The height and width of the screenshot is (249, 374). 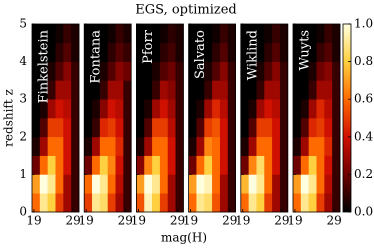 What do you see at coordinates (200, 54) in the screenshot?
I see `panel-name: Salvato` at bounding box center [200, 54].